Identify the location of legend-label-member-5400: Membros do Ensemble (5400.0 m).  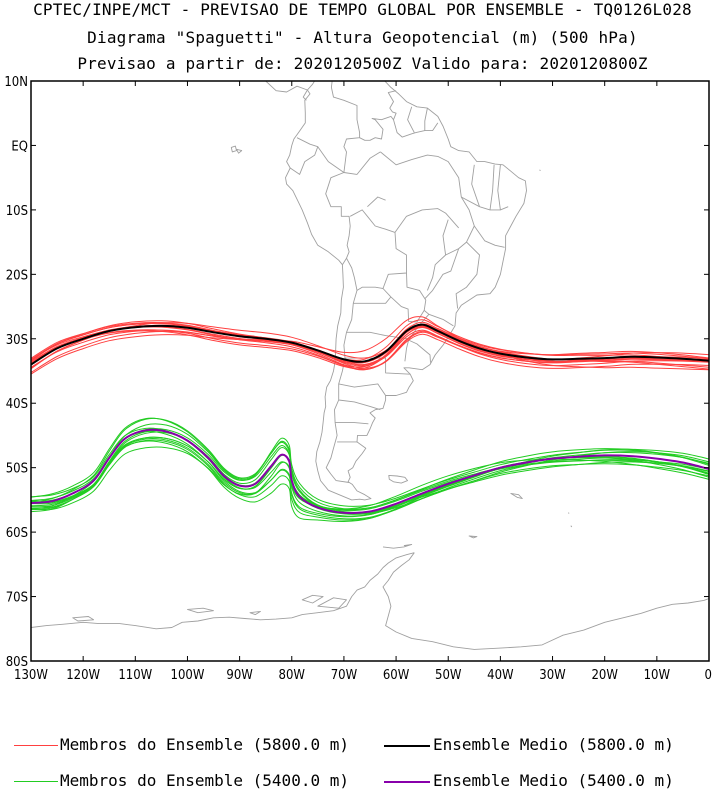
(204, 780).